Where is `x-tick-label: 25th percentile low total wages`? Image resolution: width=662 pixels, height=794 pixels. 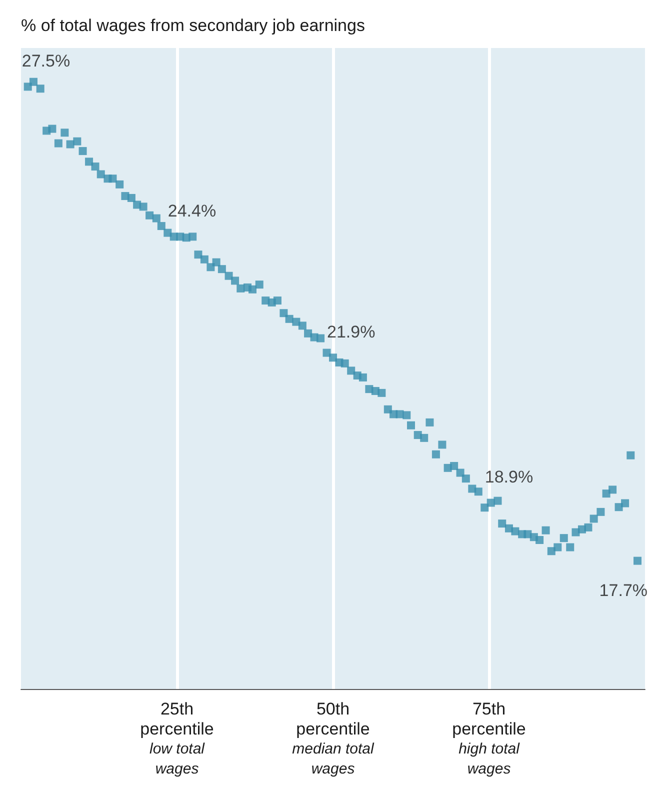 x-tick-label: 25th percentile low total wages is located at coordinates (177, 739).